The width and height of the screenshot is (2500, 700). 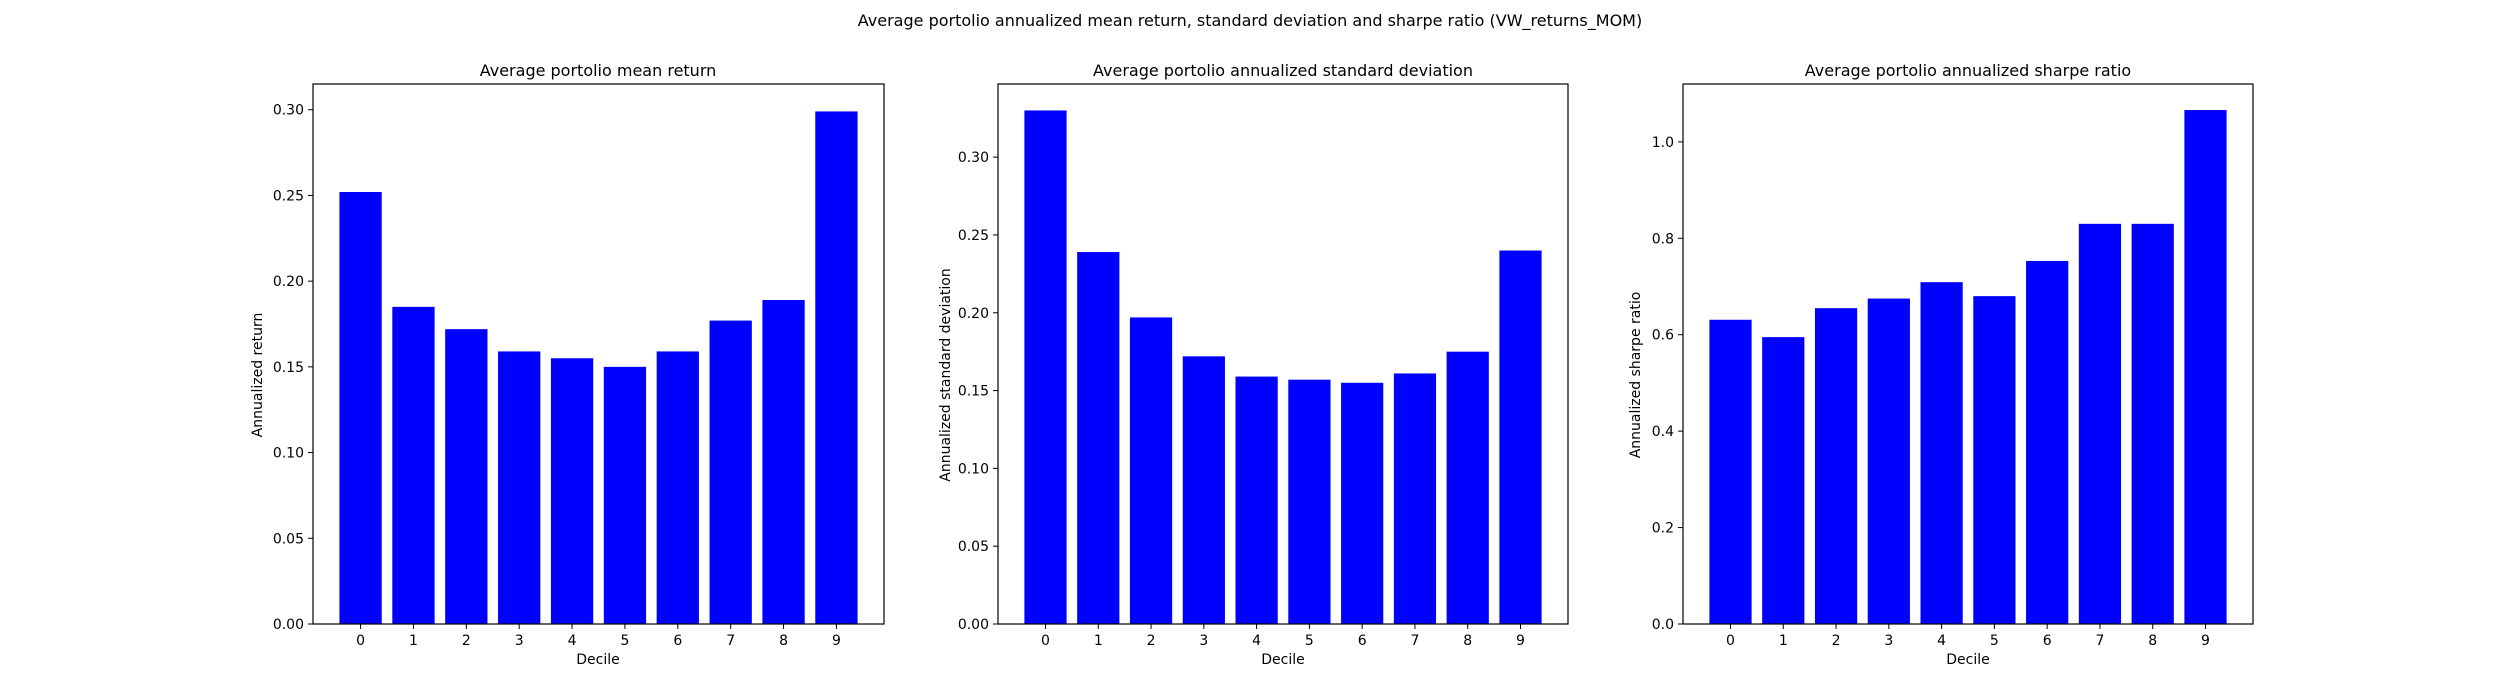 I want to click on y-tick-label: 1.0, so click(x=1663, y=143).